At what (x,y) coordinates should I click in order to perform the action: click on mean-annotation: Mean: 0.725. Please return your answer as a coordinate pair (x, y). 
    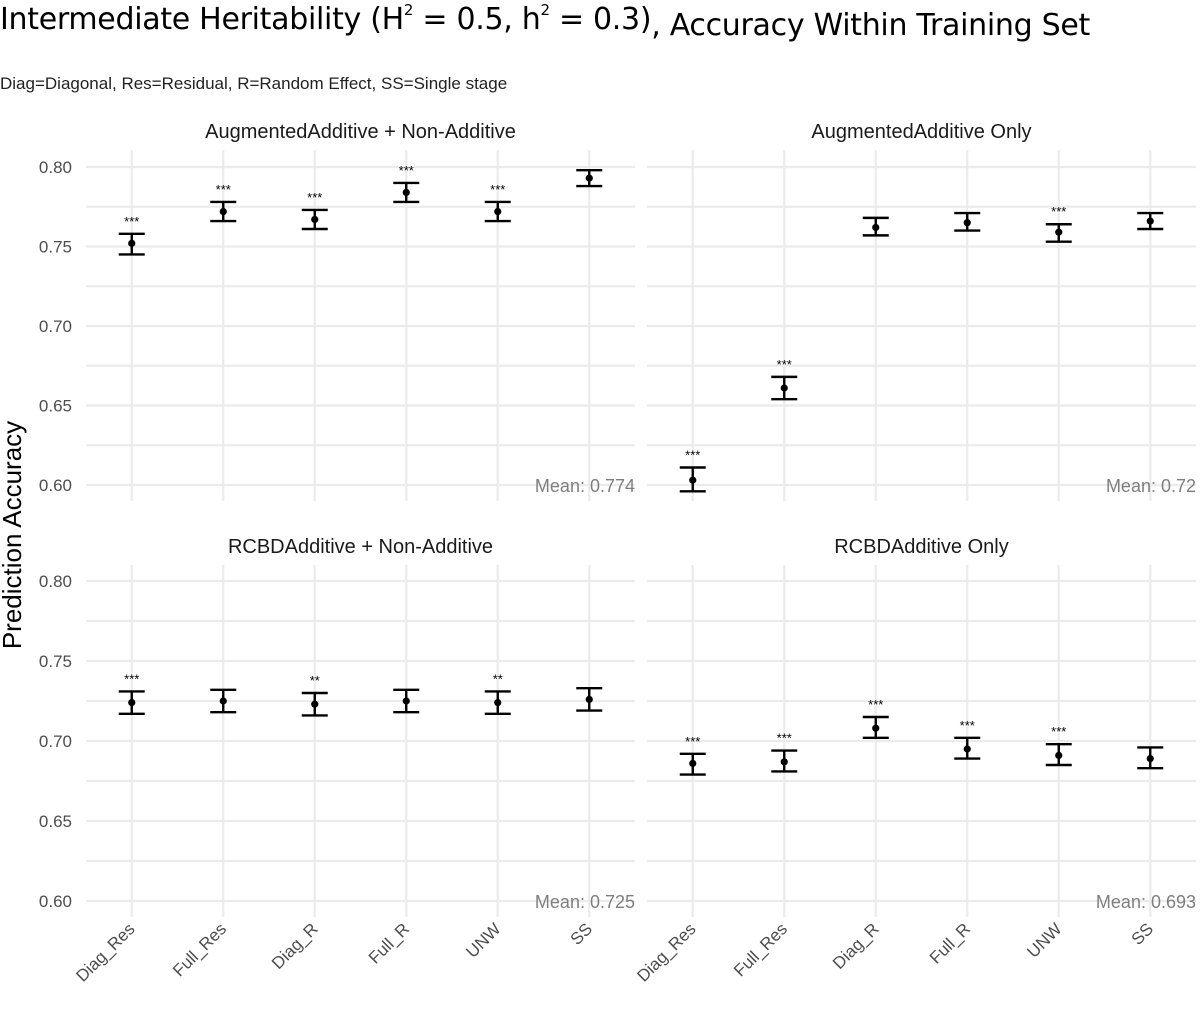
    Looking at the image, I should click on (585, 902).